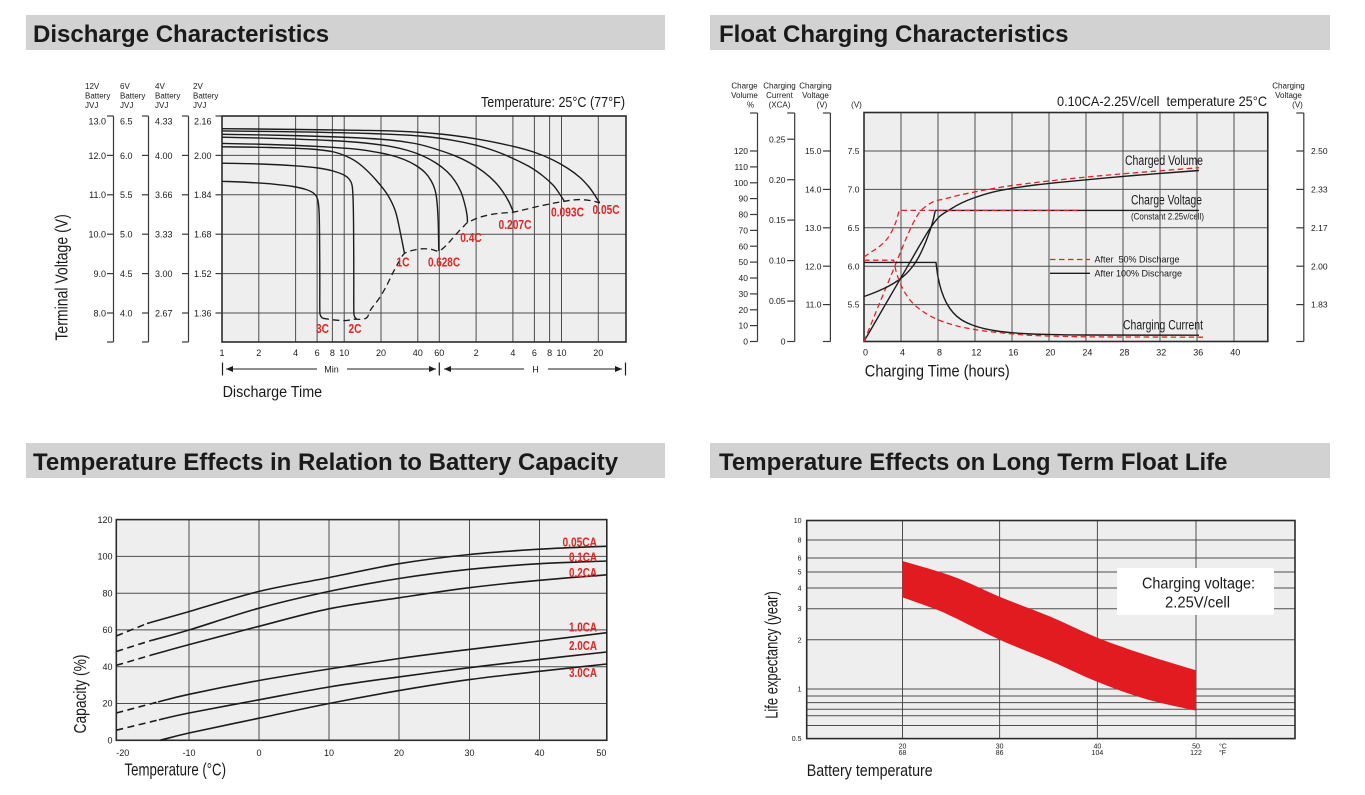 The height and width of the screenshot is (795, 1365). I want to click on svg-text: 8.0, so click(99, 313).